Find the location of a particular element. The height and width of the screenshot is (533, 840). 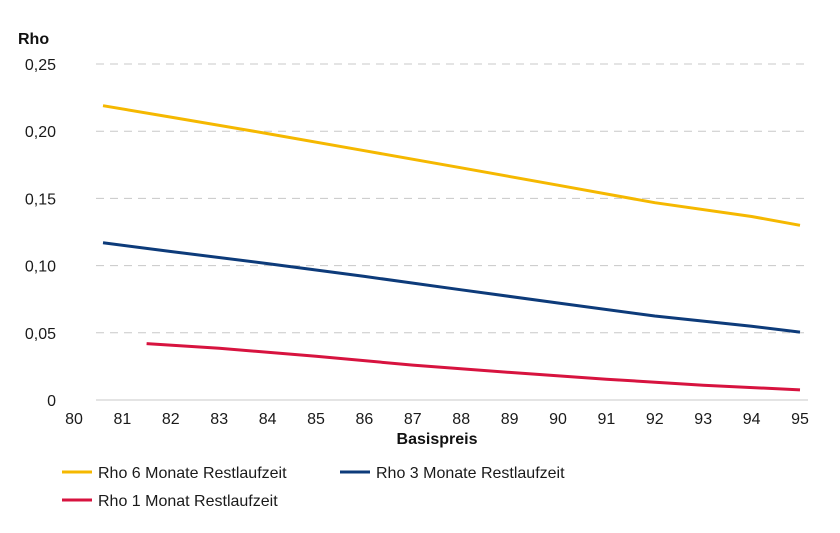

y-tick-label: 0,10 is located at coordinates (40, 267).